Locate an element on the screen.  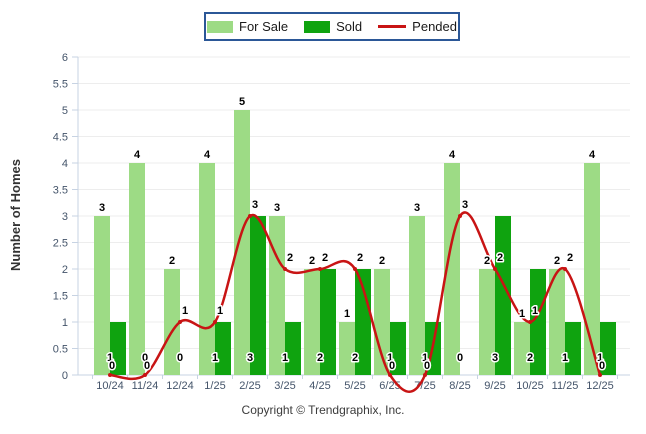
bar-for-sale-2/25 is located at coordinates (242, 242).